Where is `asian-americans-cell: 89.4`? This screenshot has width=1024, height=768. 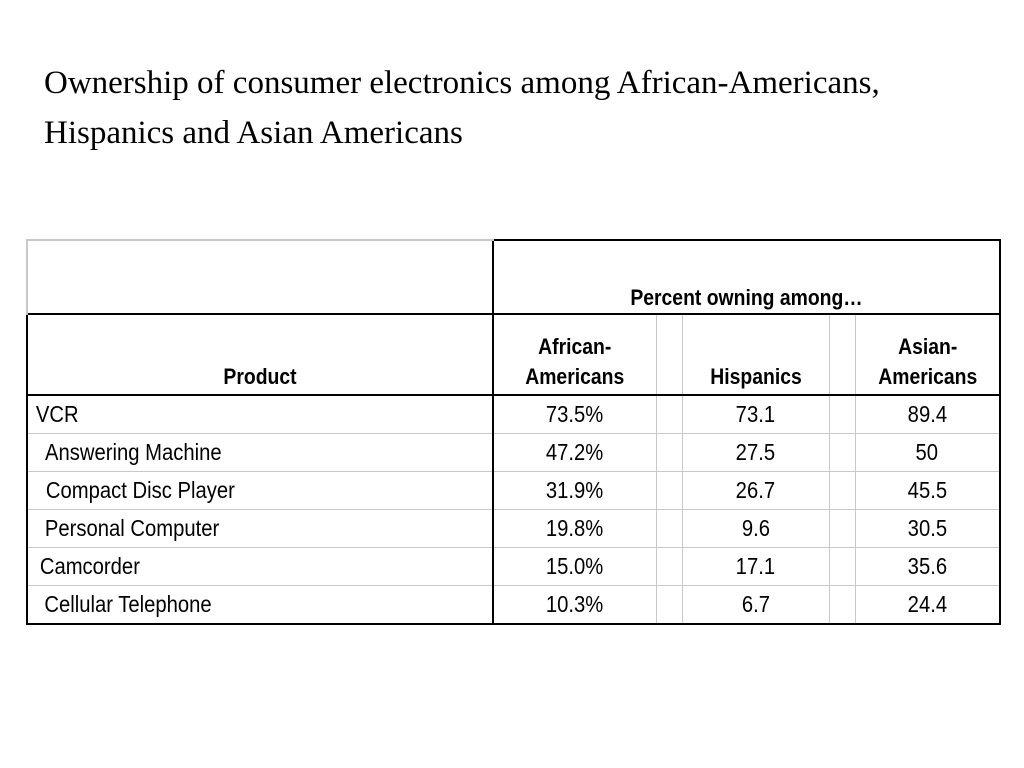
asian-americans-cell: 89.4 is located at coordinates (928, 414).